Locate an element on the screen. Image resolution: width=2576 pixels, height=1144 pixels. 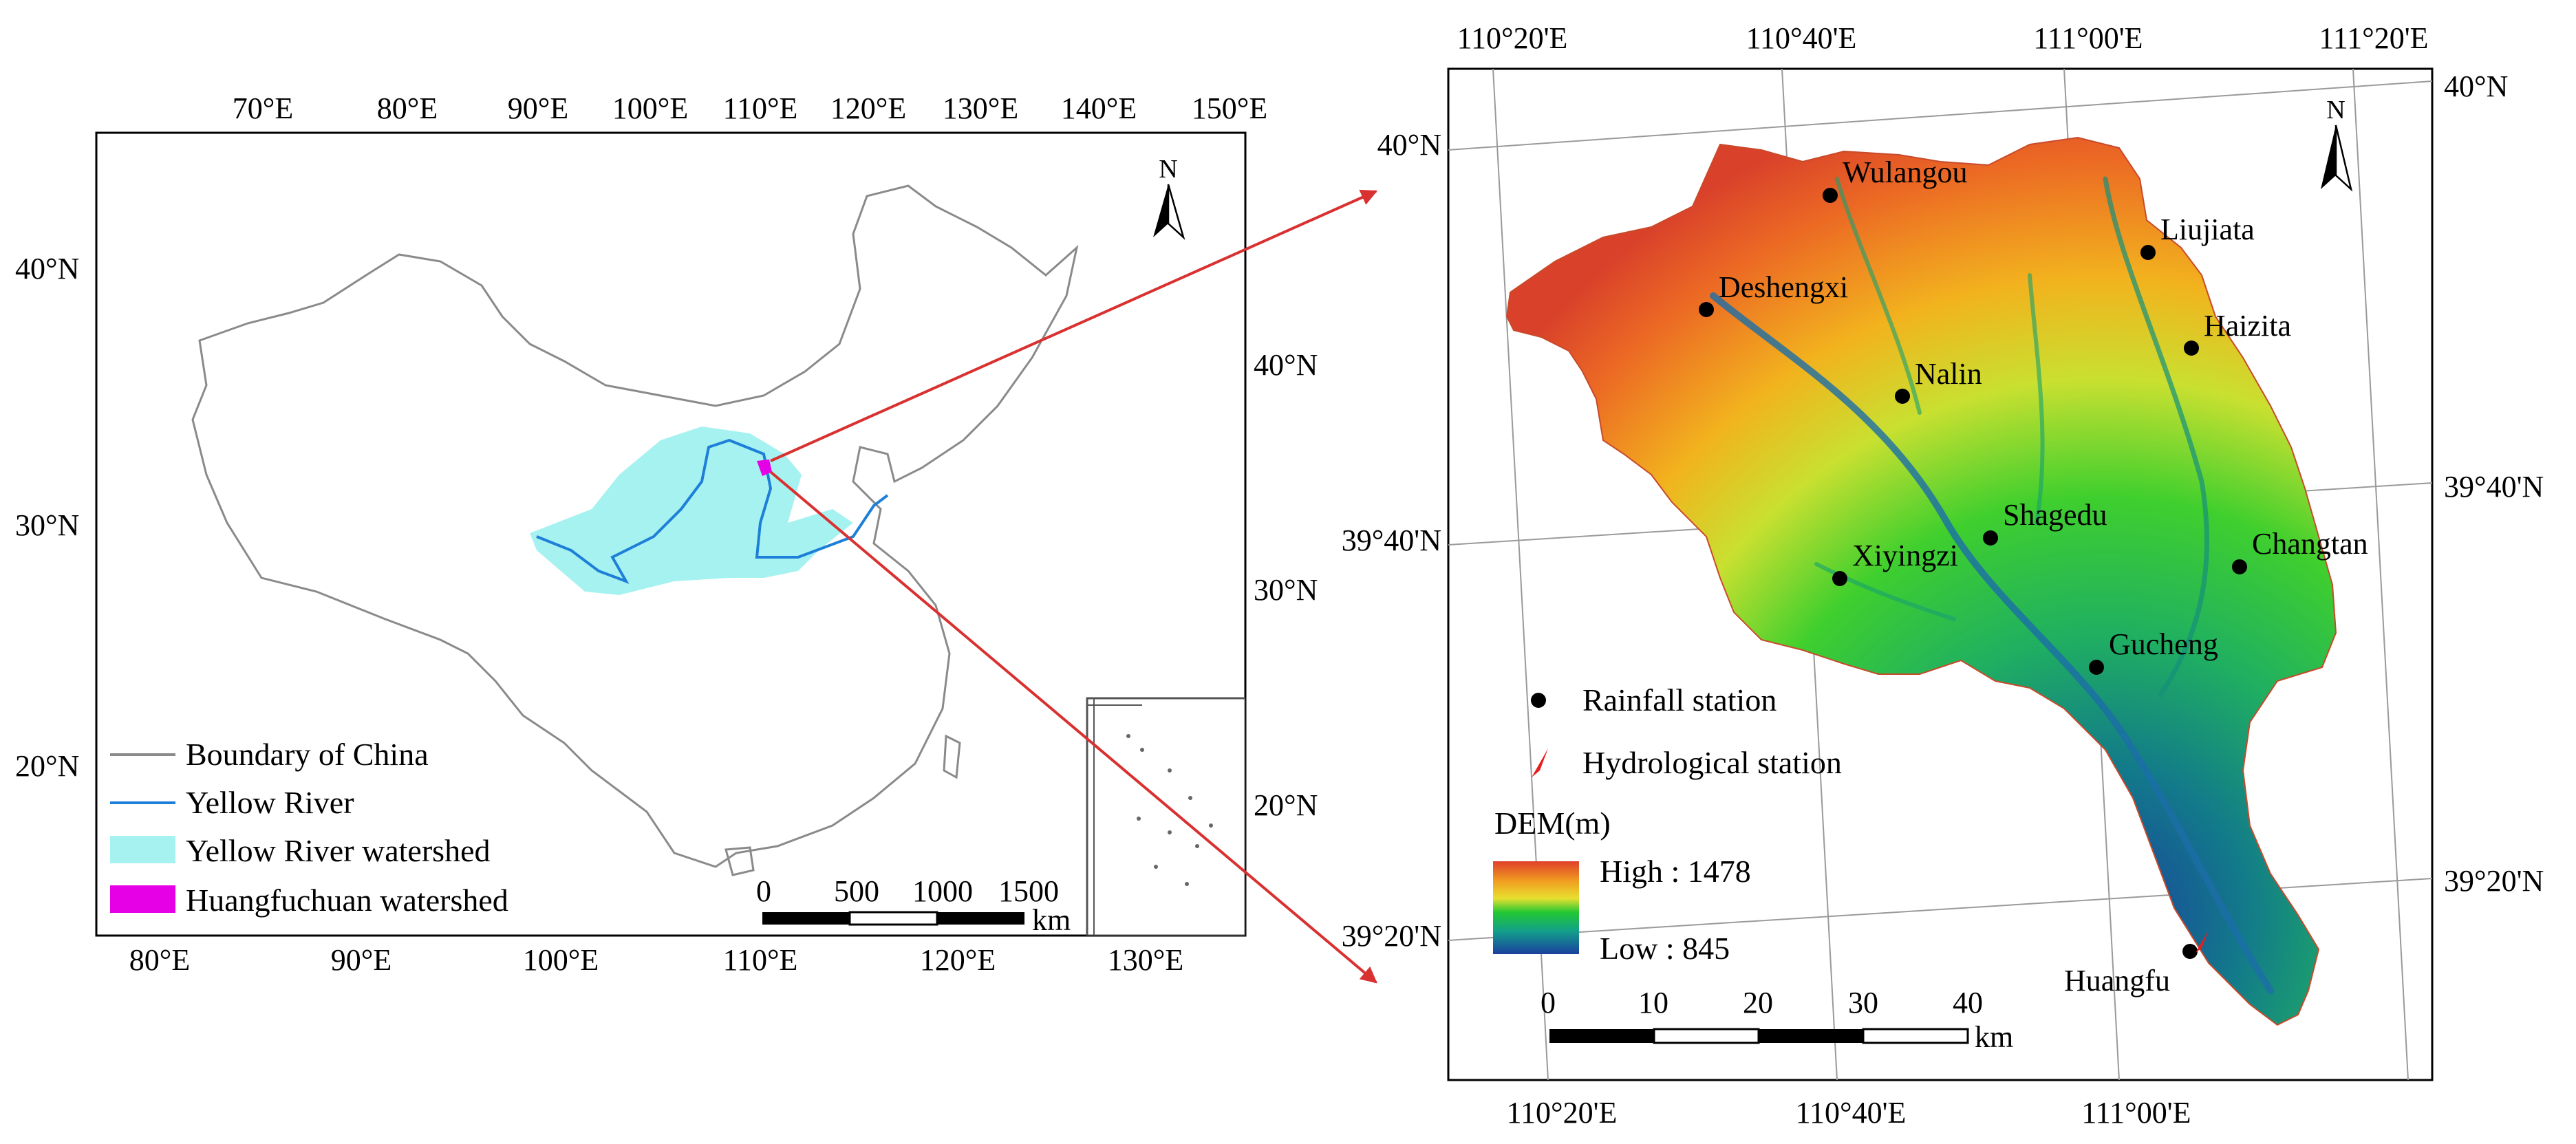
left-north-arrow-left-half is located at coordinates (1160, 211).